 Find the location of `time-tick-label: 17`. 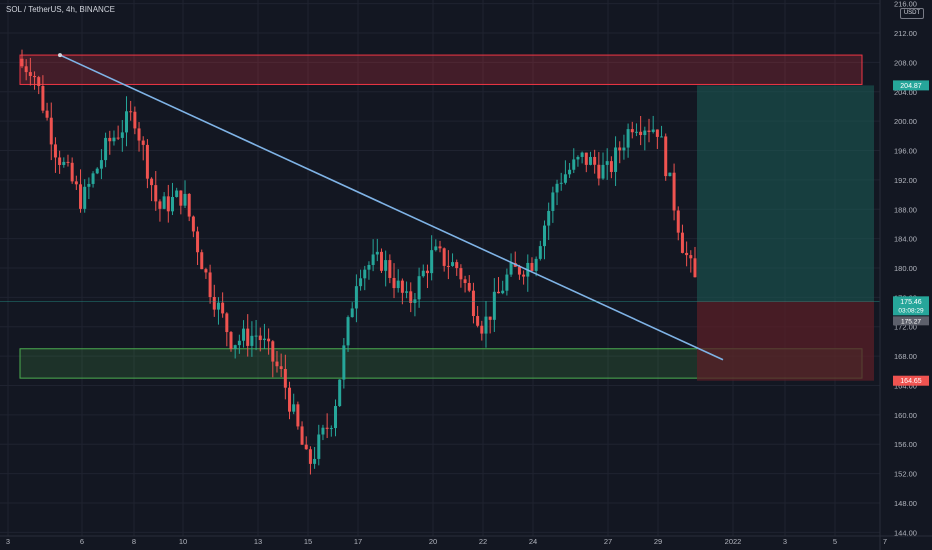

time-tick-label: 17 is located at coordinates (358, 541).